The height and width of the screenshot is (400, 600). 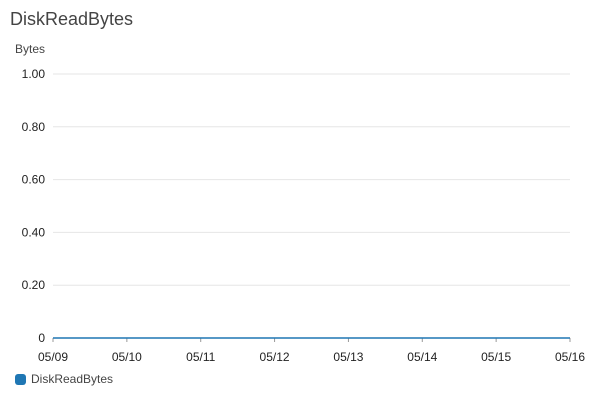 I want to click on x-tick-label: 05/09, so click(x=53, y=357).